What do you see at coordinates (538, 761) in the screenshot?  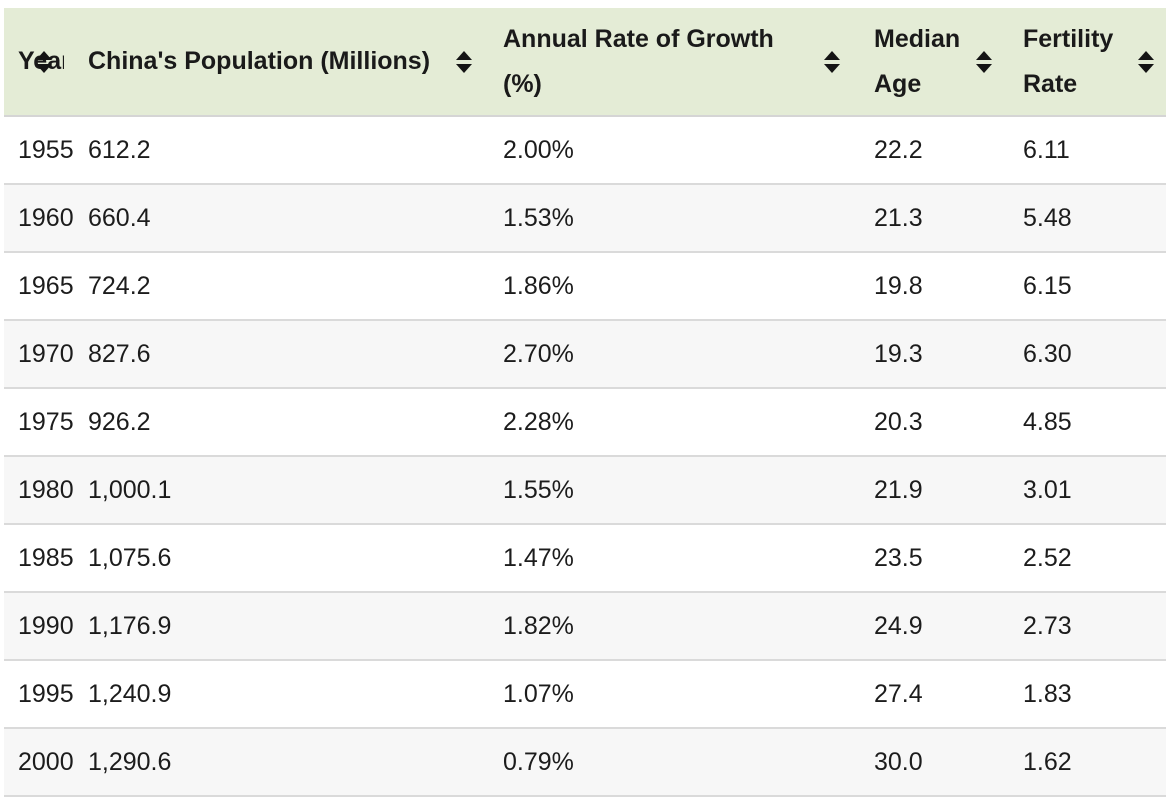 I see `cell-growth-rate: 0.79%` at bounding box center [538, 761].